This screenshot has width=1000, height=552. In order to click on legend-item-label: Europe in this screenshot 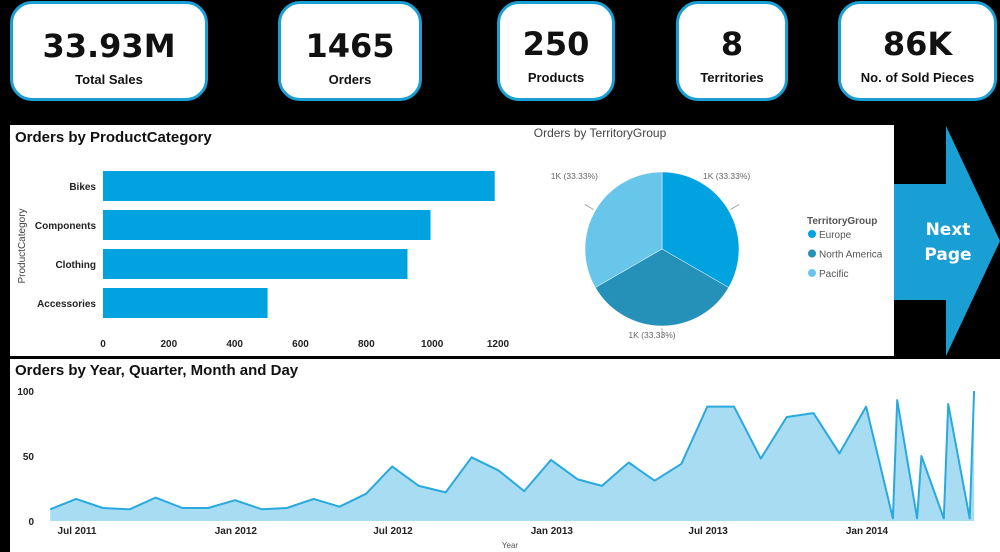, I will do `click(835, 235)`.